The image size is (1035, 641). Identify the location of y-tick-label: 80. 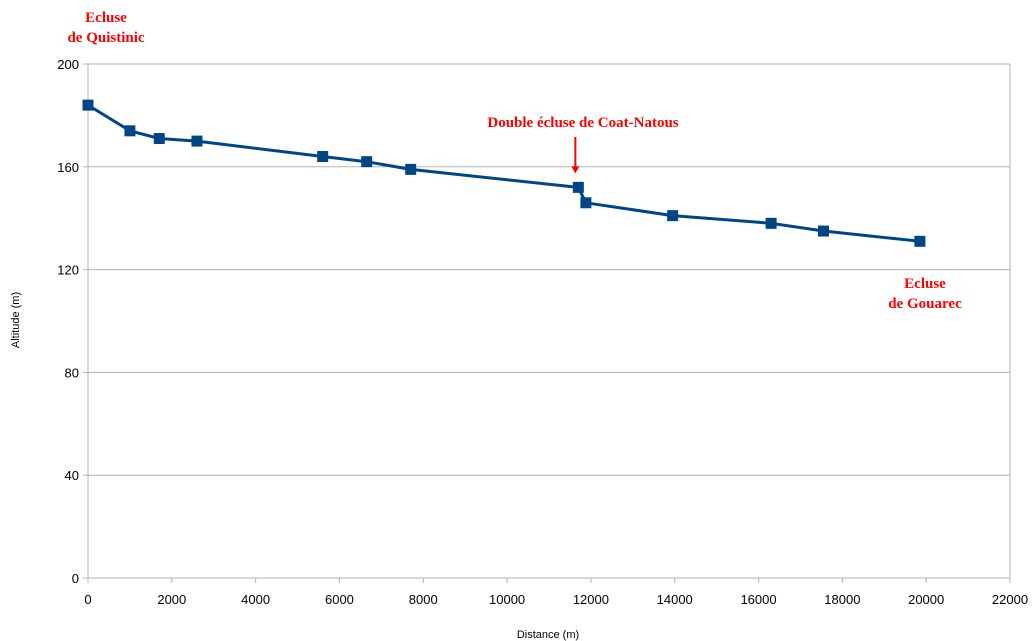
(72, 372).